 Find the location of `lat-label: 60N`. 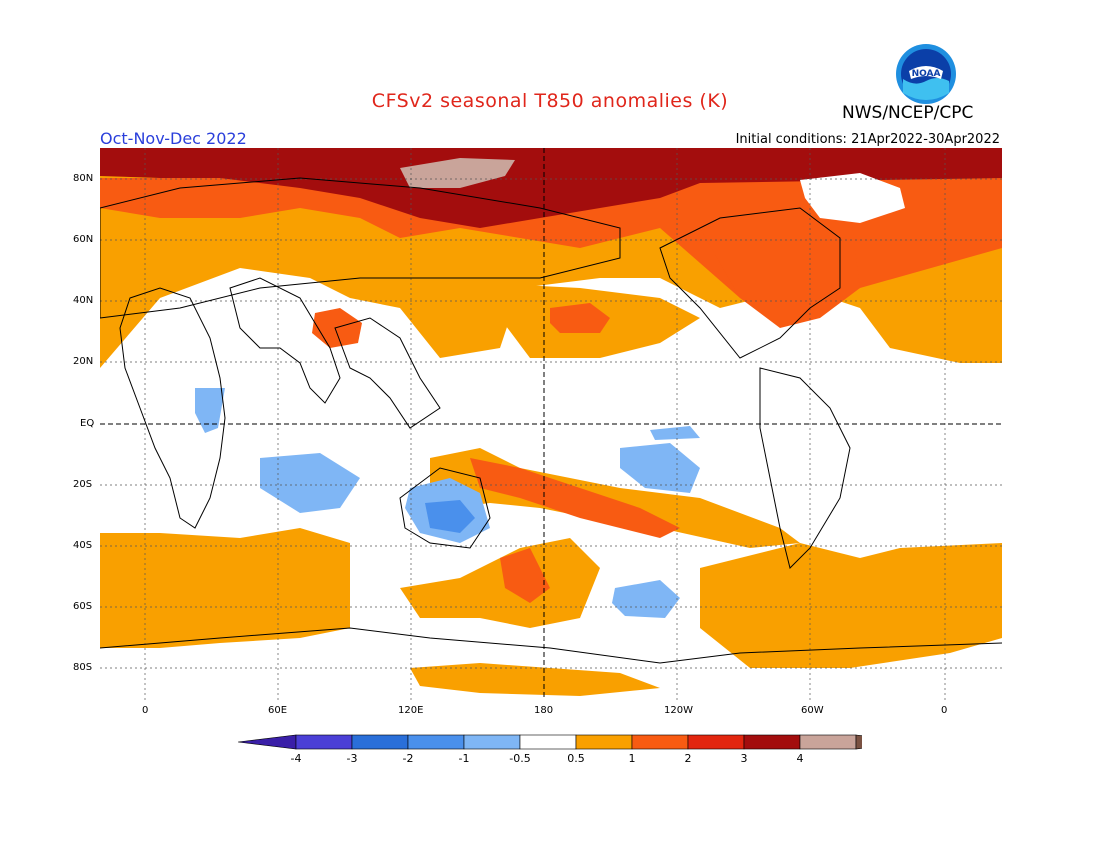

lat-label: 60N is located at coordinates (83, 239).